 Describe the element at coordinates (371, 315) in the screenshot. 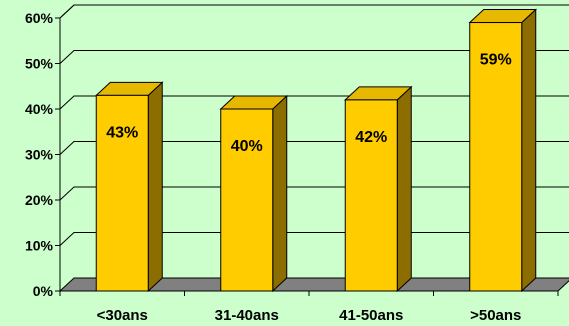

I see `category-label: 41-50ans` at that location.